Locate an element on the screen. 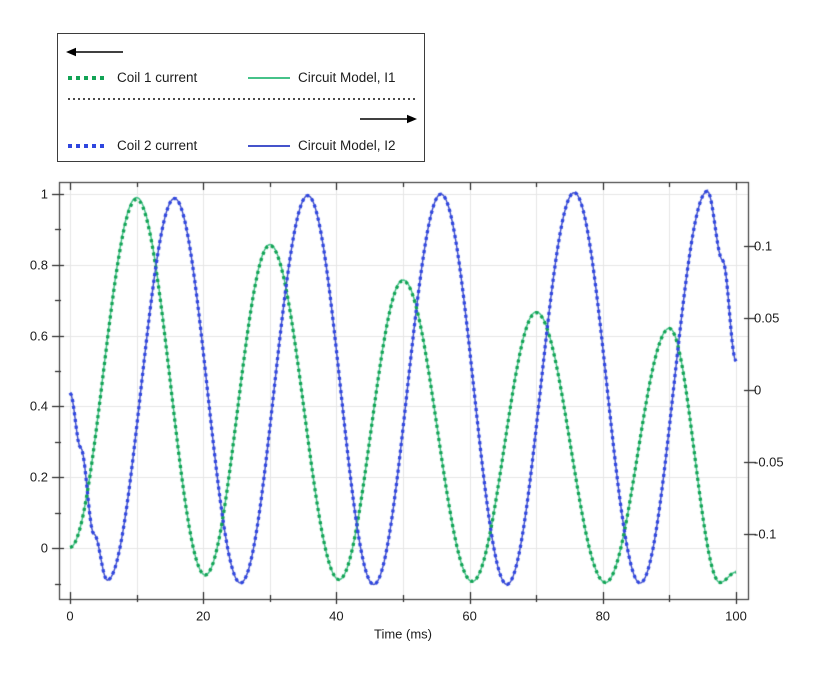 This screenshot has height=684, width=834. left-y-tick-label: 1 is located at coordinates (44, 194).